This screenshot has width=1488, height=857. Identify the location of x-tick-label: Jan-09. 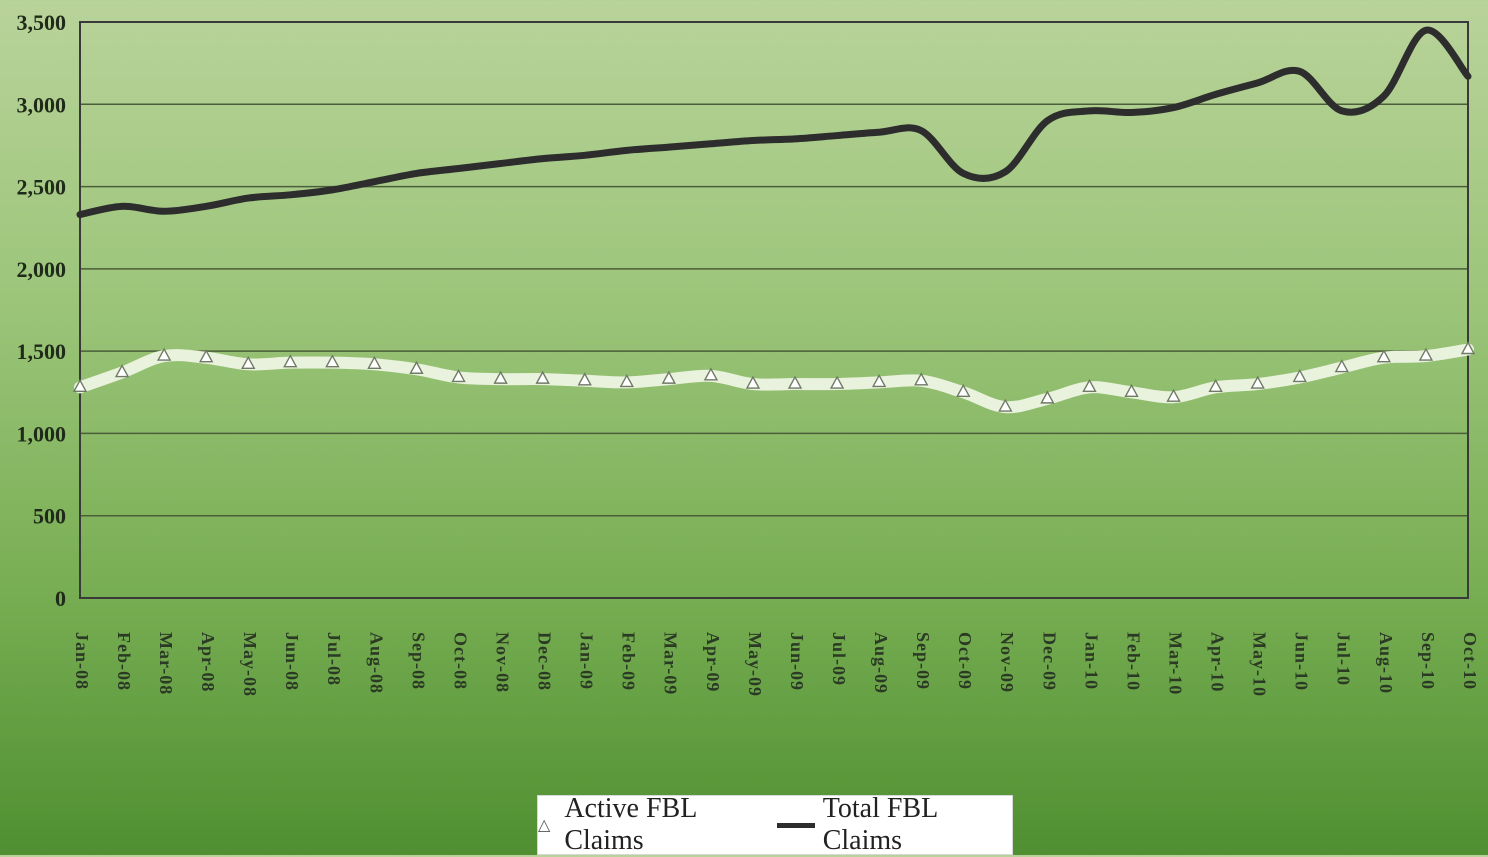
(587, 661).